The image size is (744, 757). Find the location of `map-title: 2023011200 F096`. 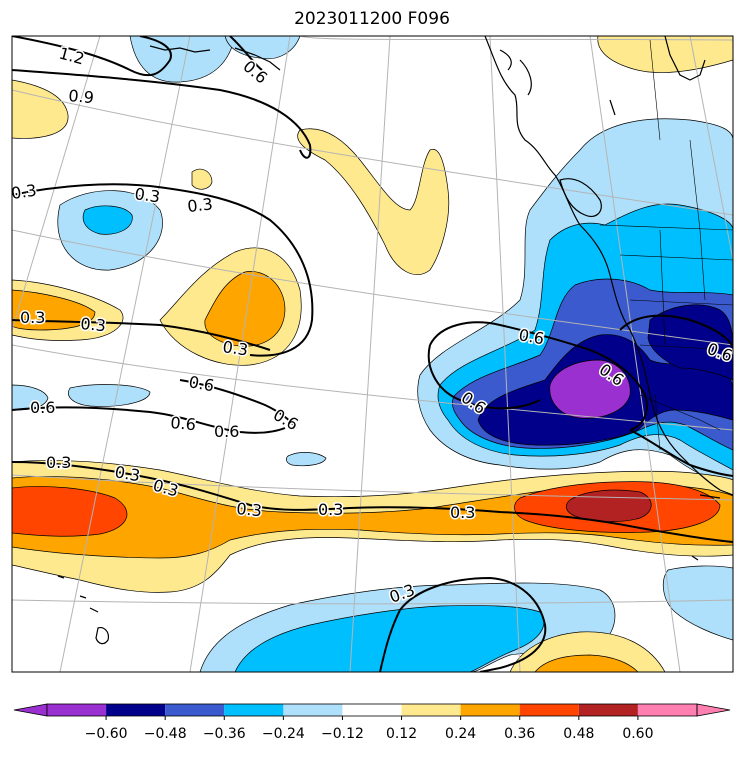

map-title: 2023011200 F096 is located at coordinates (372, 19).